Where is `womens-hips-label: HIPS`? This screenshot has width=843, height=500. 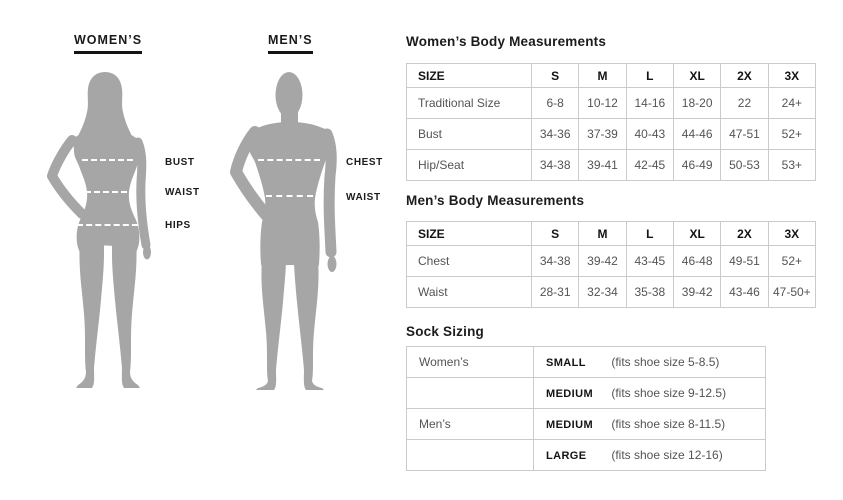
womens-hips-label: HIPS is located at coordinates (178, 225).